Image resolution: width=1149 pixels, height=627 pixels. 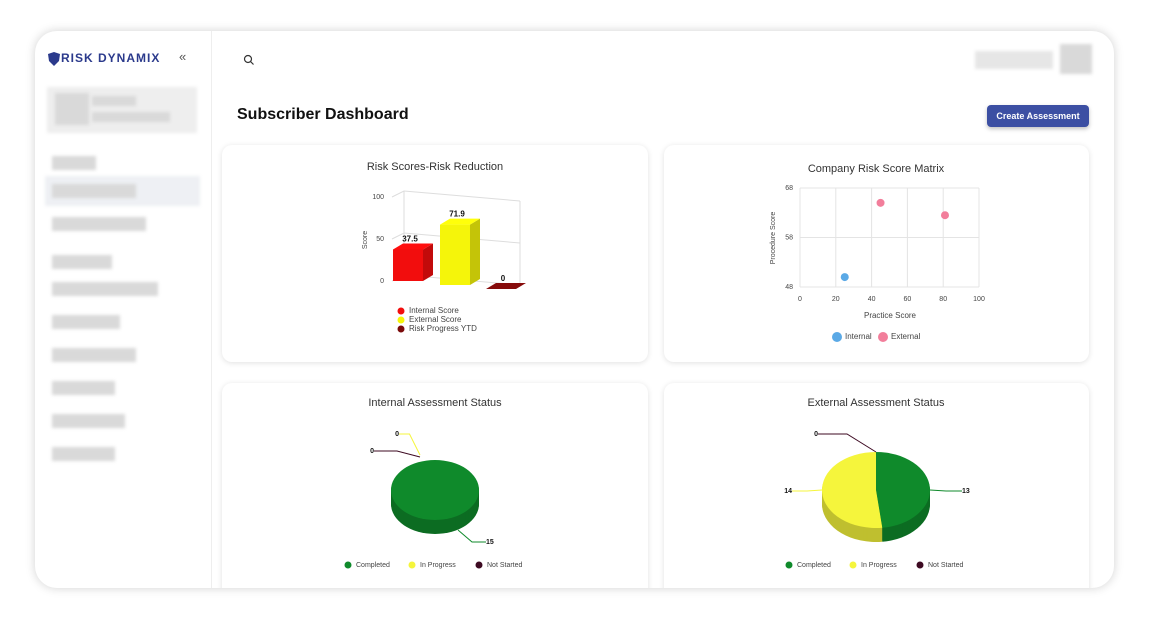 What do you see at coordinates (789, 287) in the screenshot?
I see `y-tick-label: 48` at bounding box center [789, 287].